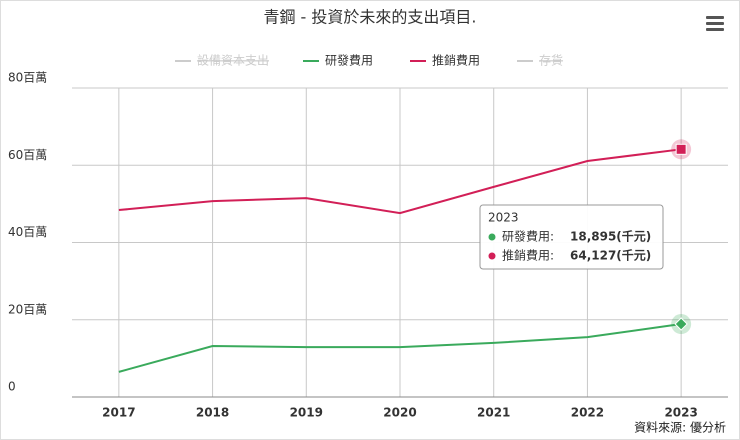  I want to click on x-tick-label: 2021, so click(493, 413).